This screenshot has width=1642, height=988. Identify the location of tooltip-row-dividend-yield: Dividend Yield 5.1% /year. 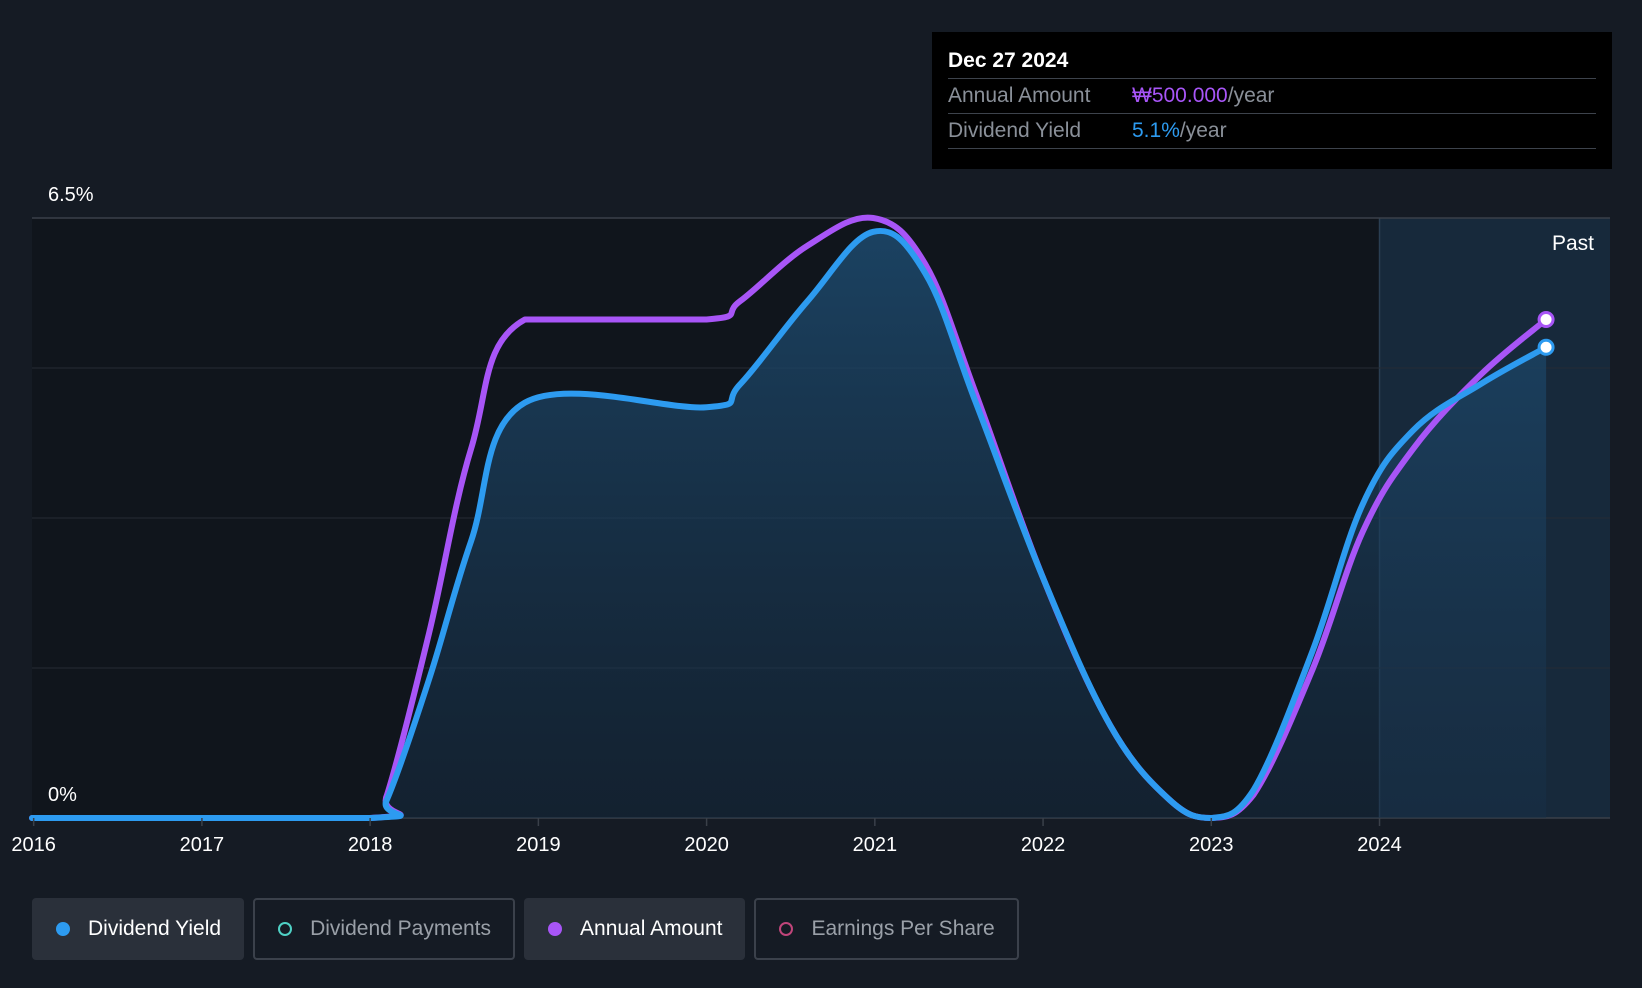
(1272, 131).